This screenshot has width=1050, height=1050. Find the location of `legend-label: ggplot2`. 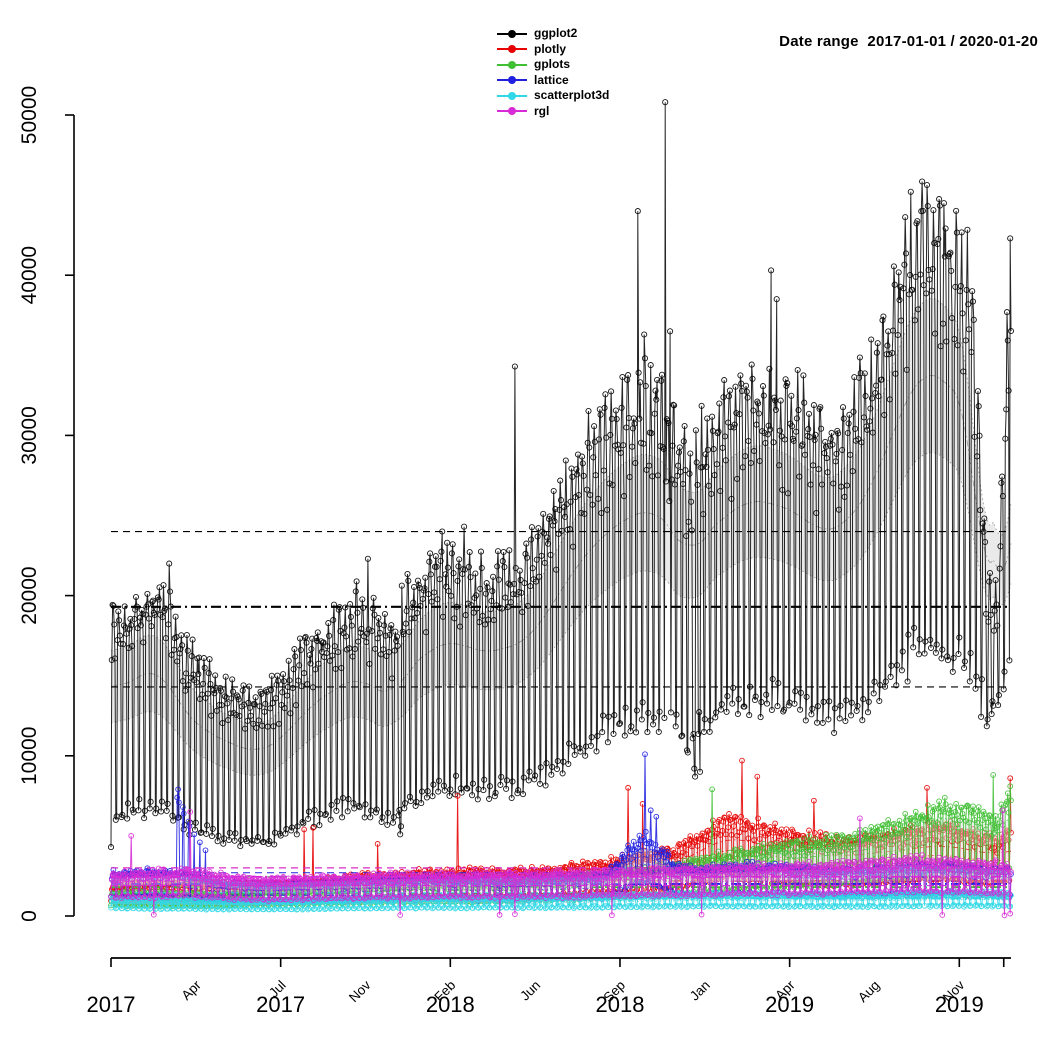

legend-label: ggplot2 is located at coordinates (556, 33).